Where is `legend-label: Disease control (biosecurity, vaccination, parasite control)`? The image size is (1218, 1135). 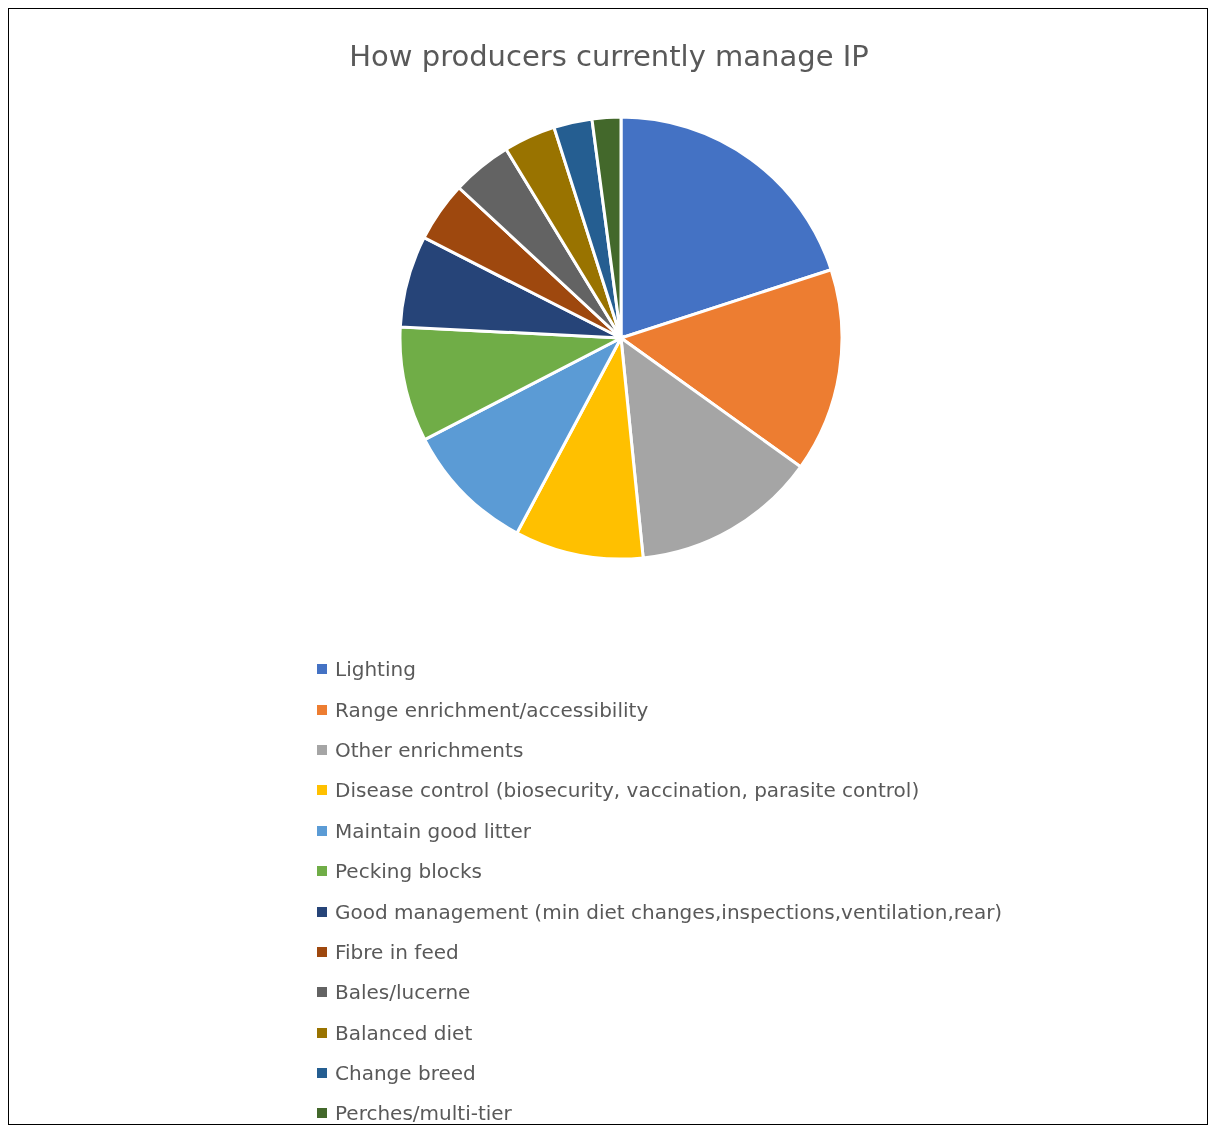
legend-label: Disease control (biosecurity, vaccination, parasite control) is located at coordinates (627, 790).